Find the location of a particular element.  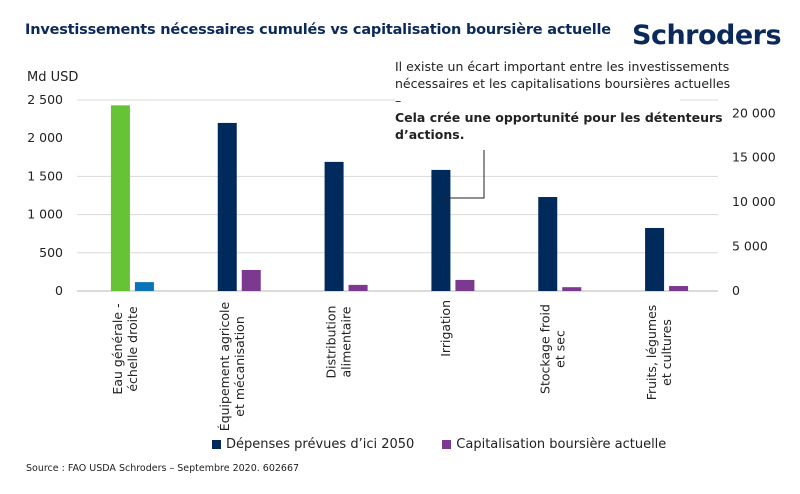

x-category-label: Irrigation is located at coordinates (445, 328).